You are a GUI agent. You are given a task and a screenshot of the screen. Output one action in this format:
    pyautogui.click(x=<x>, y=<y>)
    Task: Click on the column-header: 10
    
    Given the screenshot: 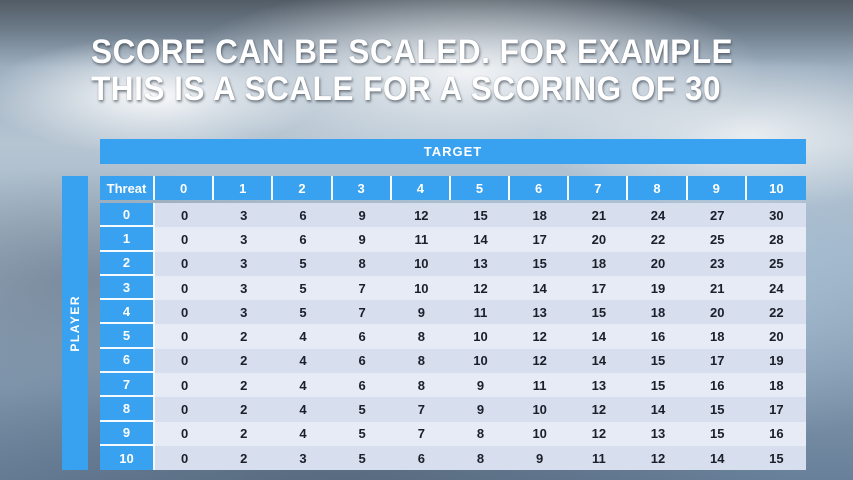 What is the action you would take?
    pyautogui.click(x=776, y=188)
    